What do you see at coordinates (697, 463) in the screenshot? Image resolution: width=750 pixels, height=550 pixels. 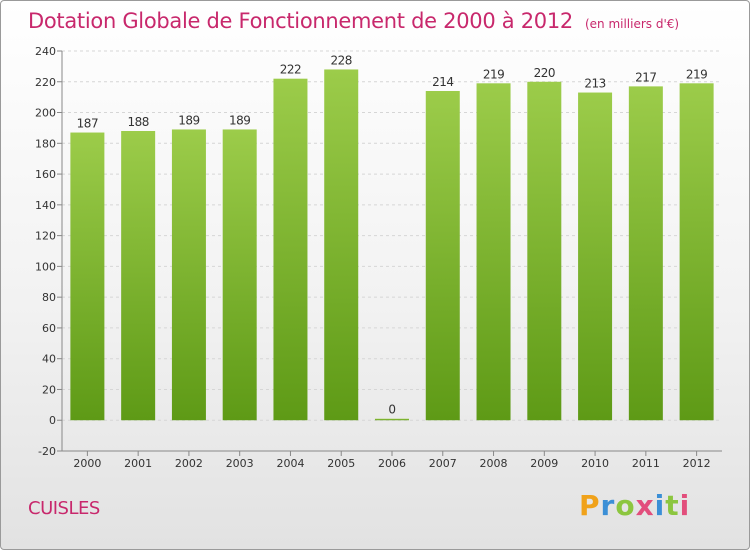 I see `x-tick-label: 2012` at bounding box center [697, 463].